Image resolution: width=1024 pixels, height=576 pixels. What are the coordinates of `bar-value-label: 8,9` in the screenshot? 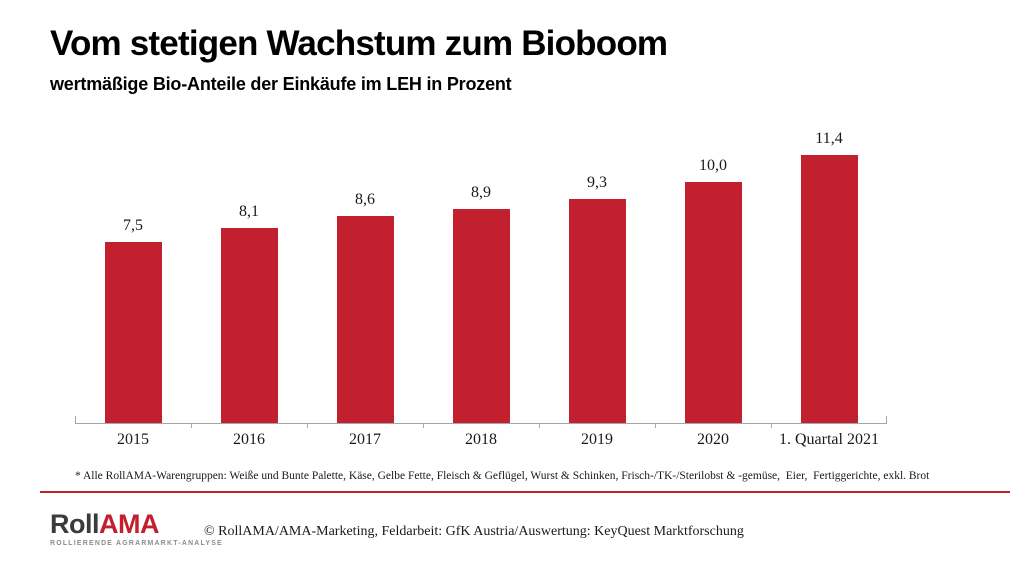 It's located at (481, 192).